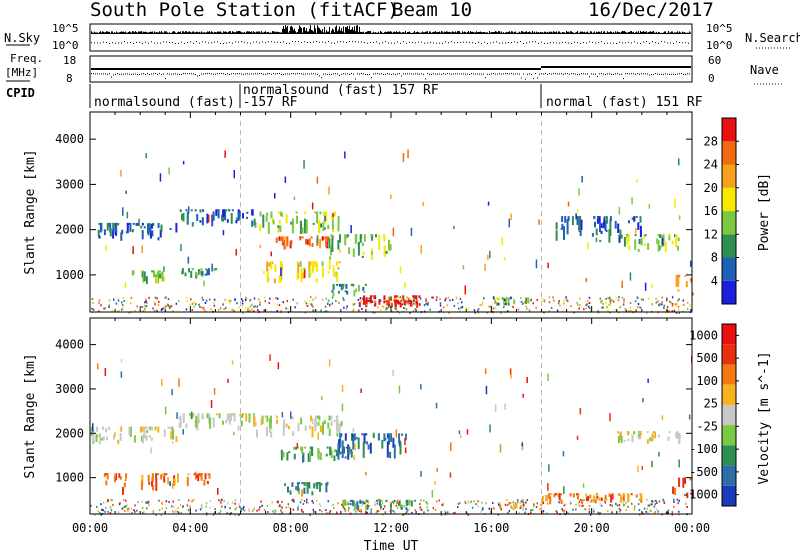 The width and height of the screenshot is (800, 554). I want to click on velocity-xtick-label: 04:00, so click(190, 528).